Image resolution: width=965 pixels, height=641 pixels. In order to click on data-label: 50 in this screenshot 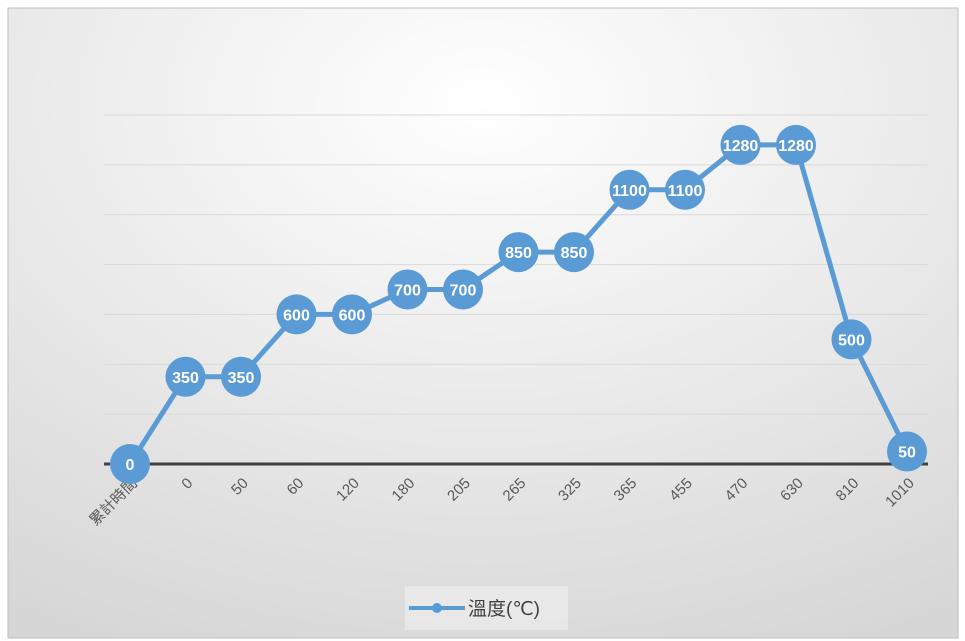, I will do `click(907, 453)`.